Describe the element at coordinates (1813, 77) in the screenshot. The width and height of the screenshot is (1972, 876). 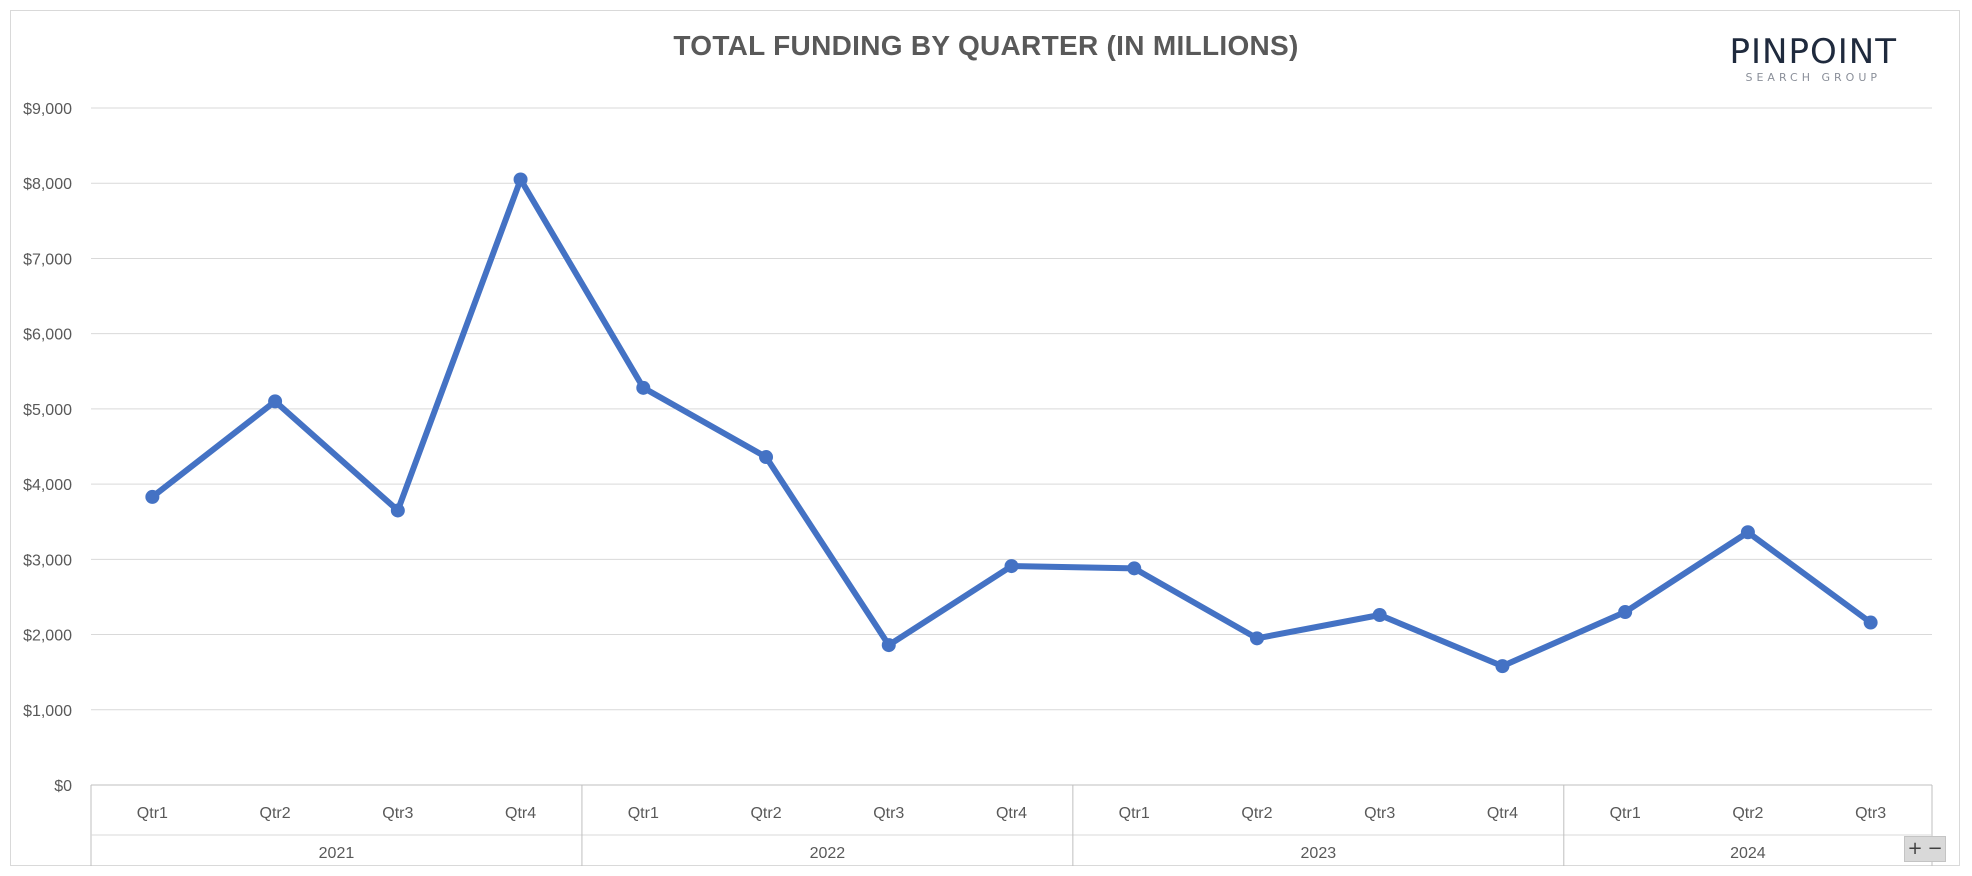
I see `logo-sub-text: SEARCH GROUP` at that location.